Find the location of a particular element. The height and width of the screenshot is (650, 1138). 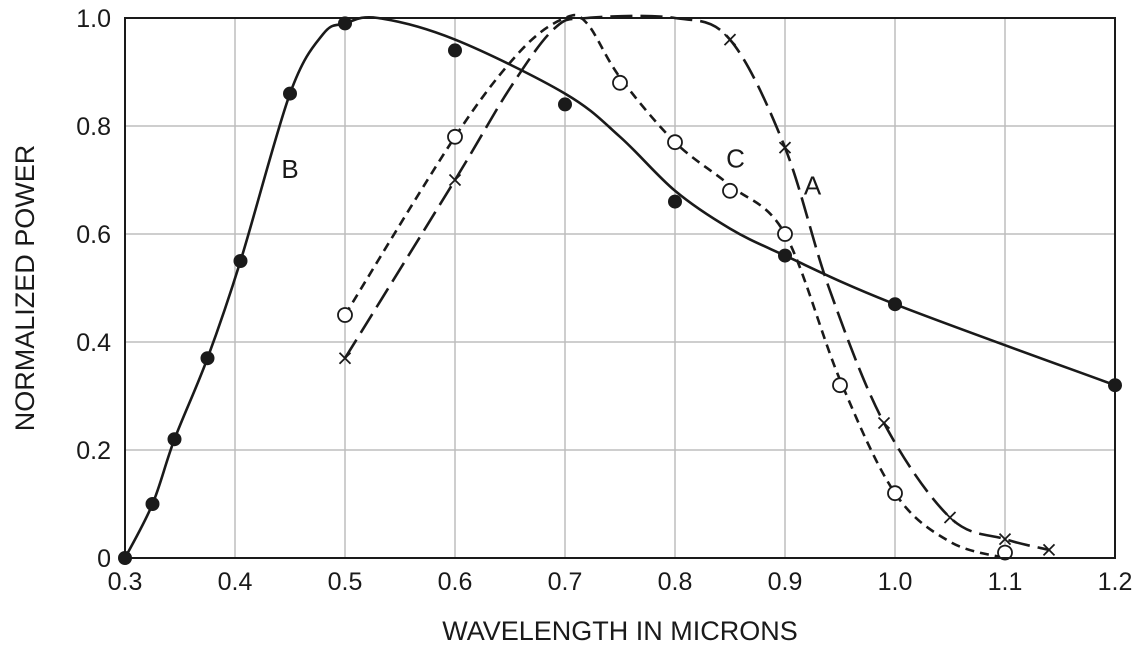

x-tick-label-1: 0.4 is located at coordinates (235, 582).